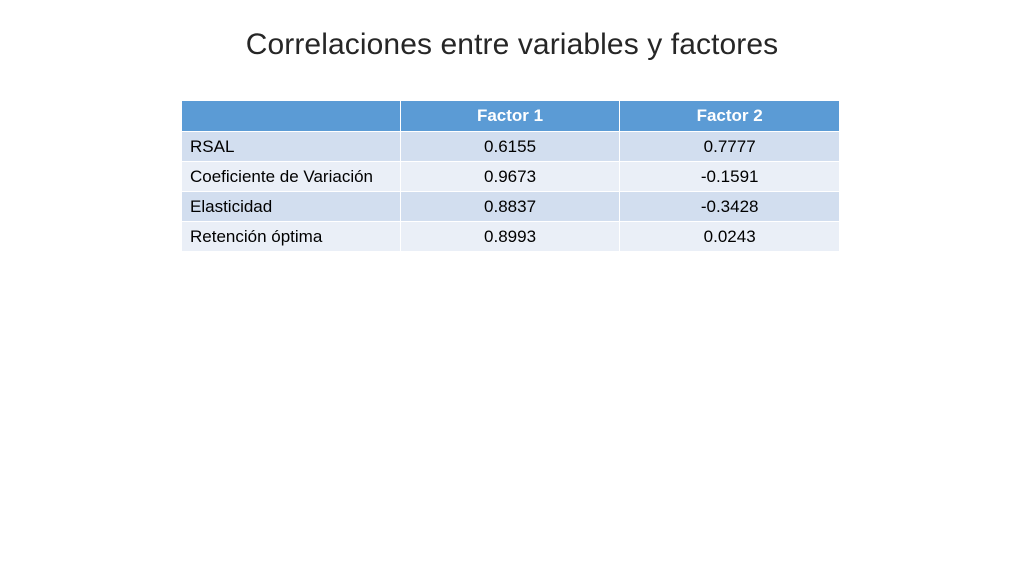 Image resolution: width=1024 pixels, height=576 pixels. I want to click on cell-variable: Coeficiente de Variación, so click(291, 176).